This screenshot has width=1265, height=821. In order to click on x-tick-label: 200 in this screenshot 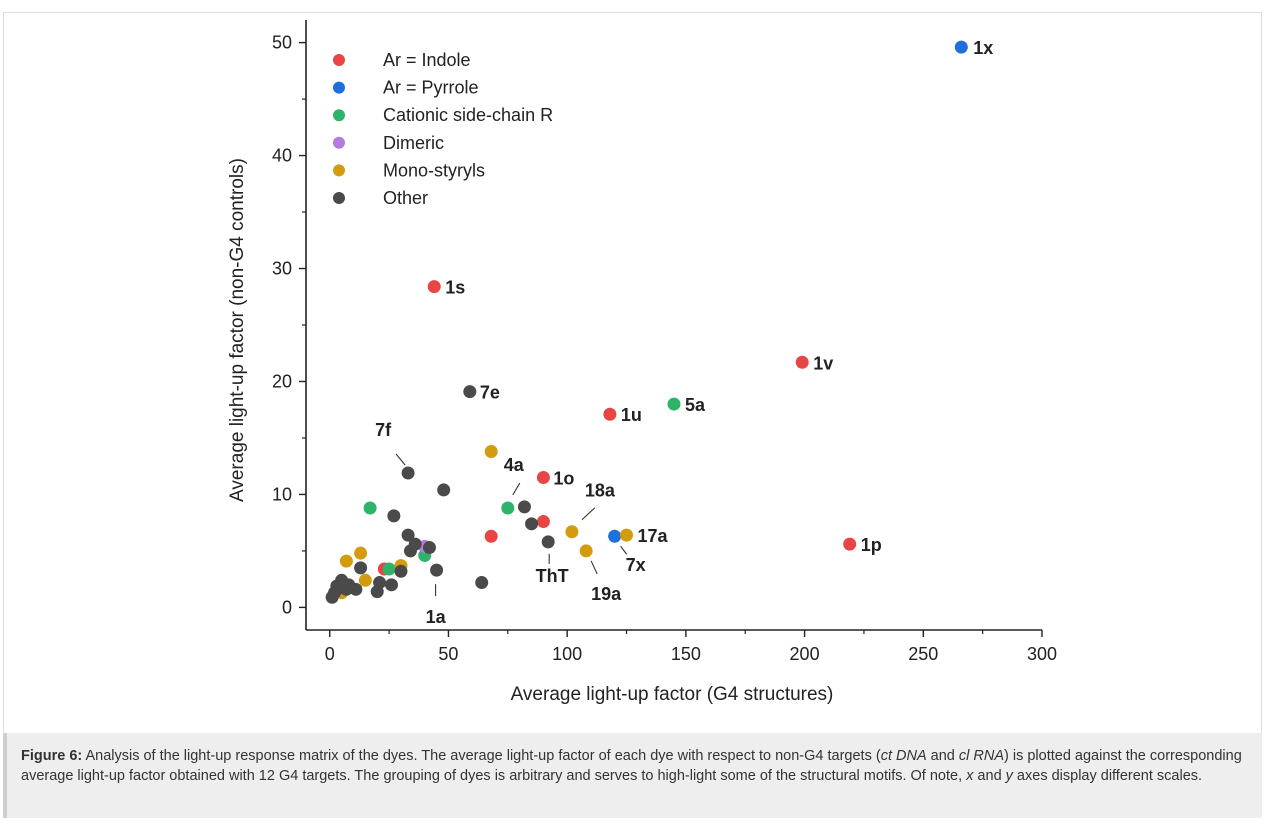, I will do `click(805, 654)`.